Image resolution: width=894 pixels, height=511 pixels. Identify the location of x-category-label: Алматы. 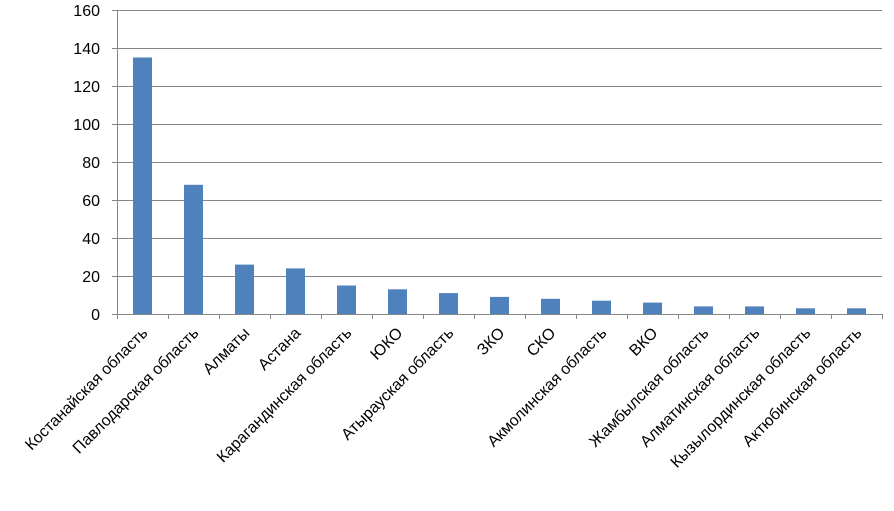
(226, 351).